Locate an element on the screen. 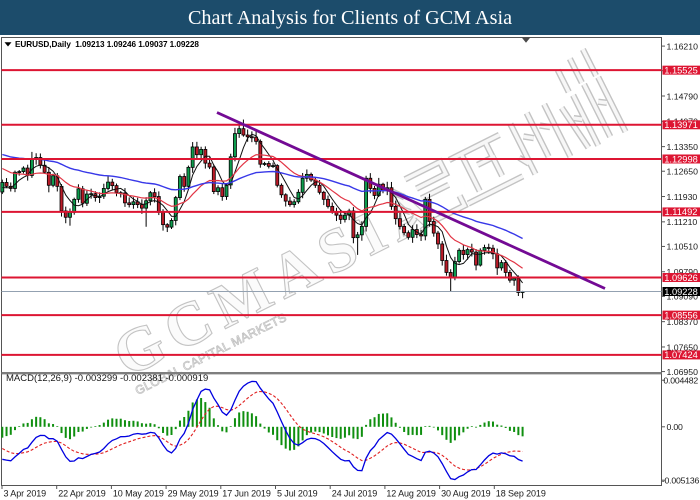  svg-text: 1.09626 is located at coordinates (681, 278).